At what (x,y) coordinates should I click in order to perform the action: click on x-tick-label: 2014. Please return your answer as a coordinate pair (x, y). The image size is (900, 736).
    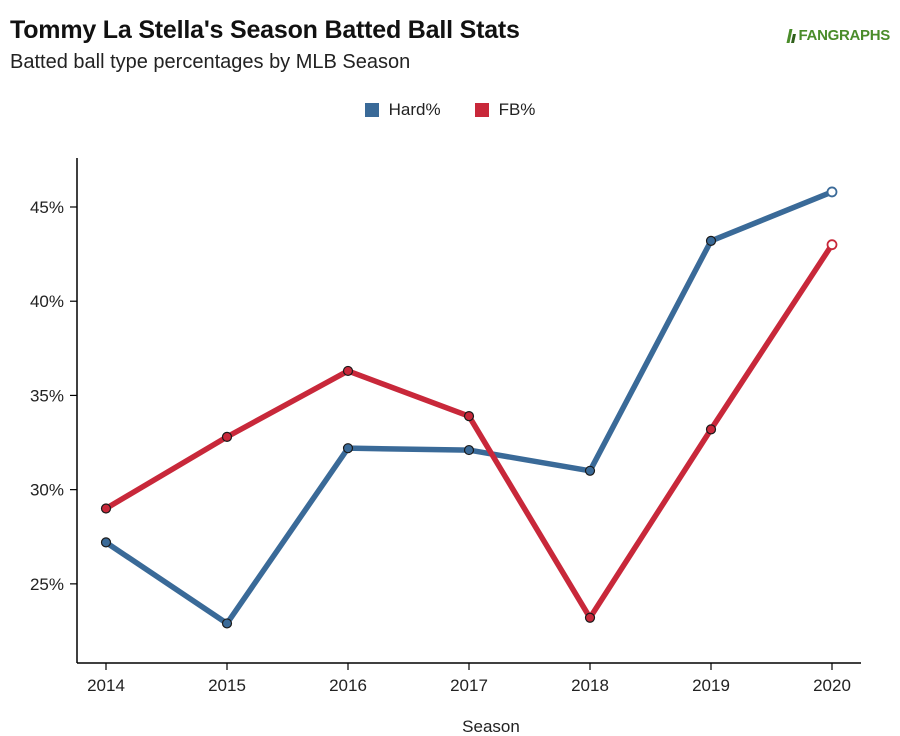
    Looking at the image, I should click on (106, 685).